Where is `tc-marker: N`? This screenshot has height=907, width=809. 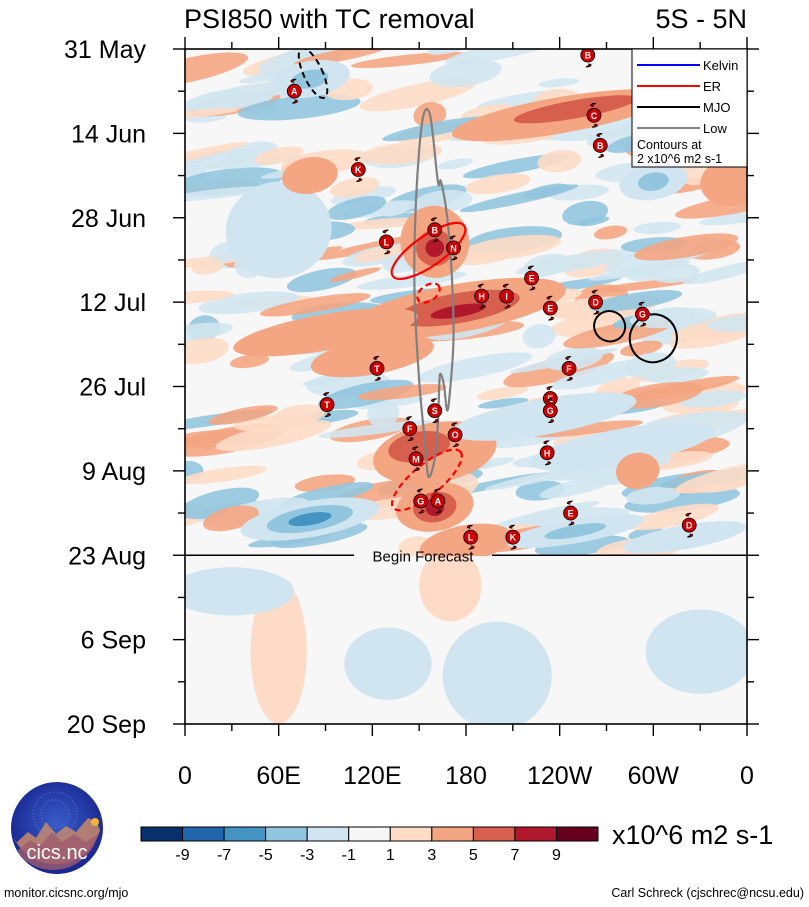
tc-marker: N is located at coordinates (453, 248).